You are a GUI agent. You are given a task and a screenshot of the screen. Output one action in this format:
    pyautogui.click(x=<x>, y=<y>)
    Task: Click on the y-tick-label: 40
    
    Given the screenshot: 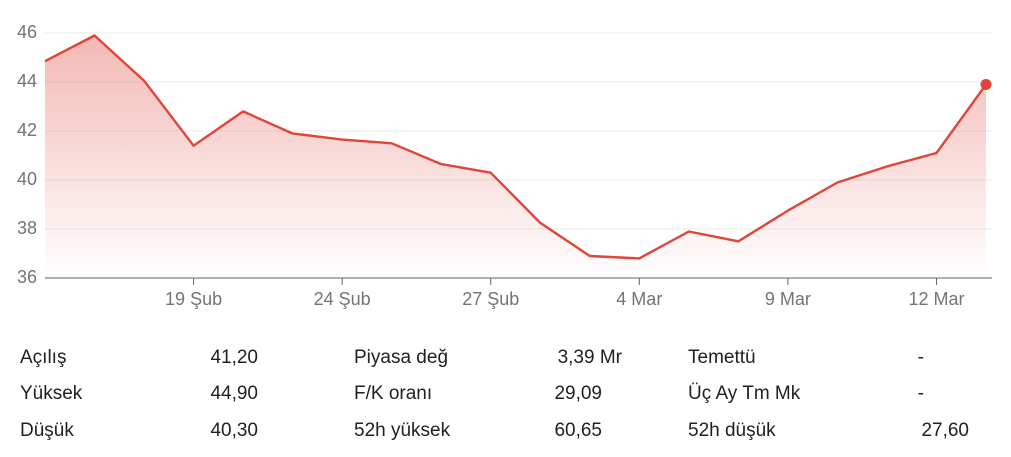 What is the action you would take?
    pyautogui.click(x=27, y=179)
    